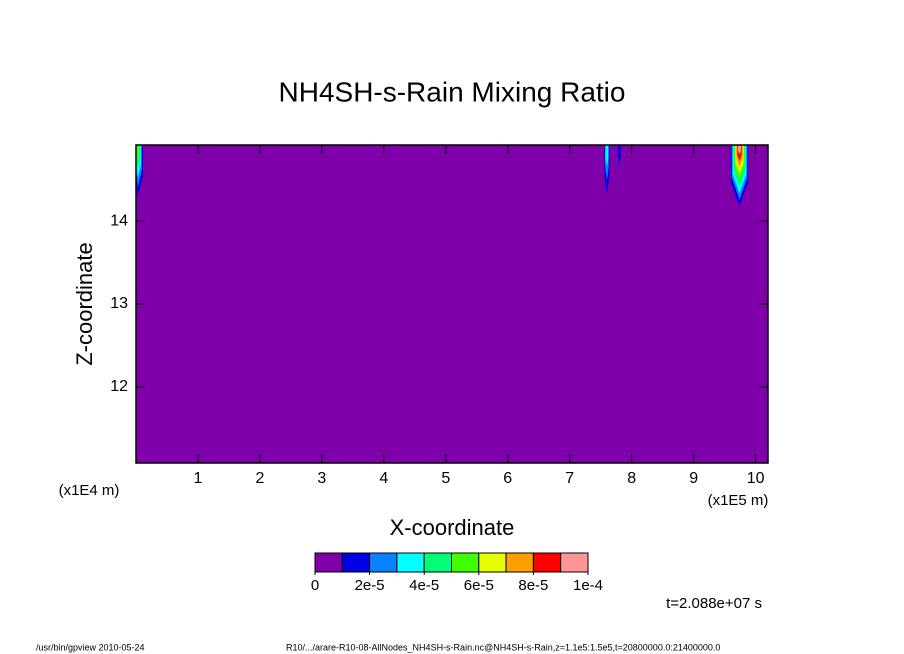  Describe the element at coordinates (89, 490) in the screenshot. I see `y-unit: (x1E4 m)` at that location.